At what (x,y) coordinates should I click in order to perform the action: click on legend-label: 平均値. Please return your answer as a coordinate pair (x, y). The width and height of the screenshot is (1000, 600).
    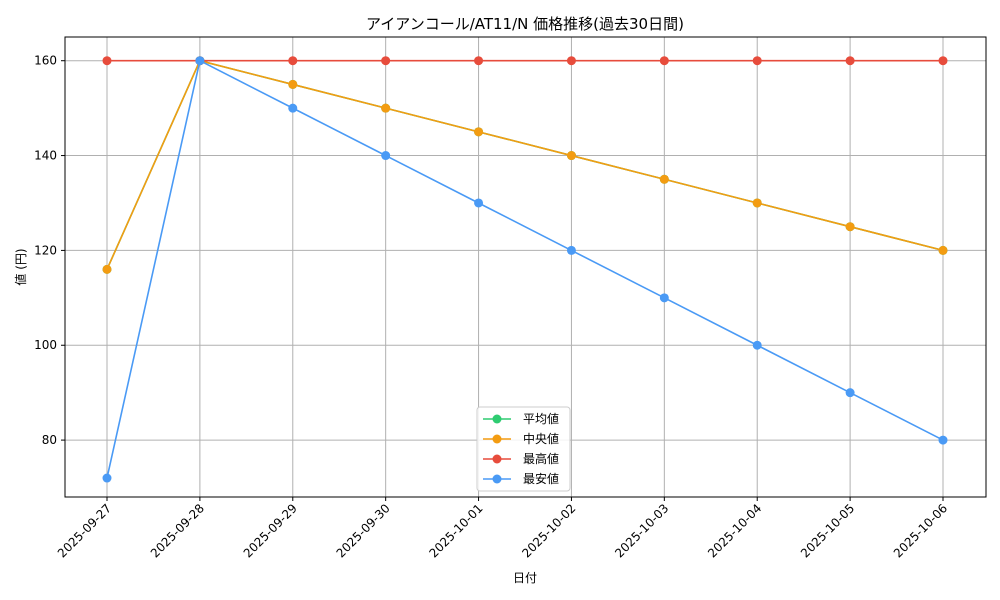
    Looking at the image, I should click on (541, 418).